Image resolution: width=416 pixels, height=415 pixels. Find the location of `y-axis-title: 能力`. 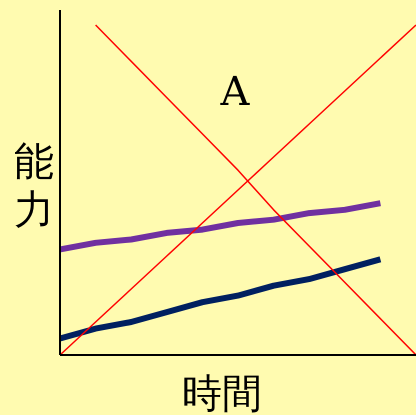

y-axis-title: 能力 is located at coordinates (34, 186).